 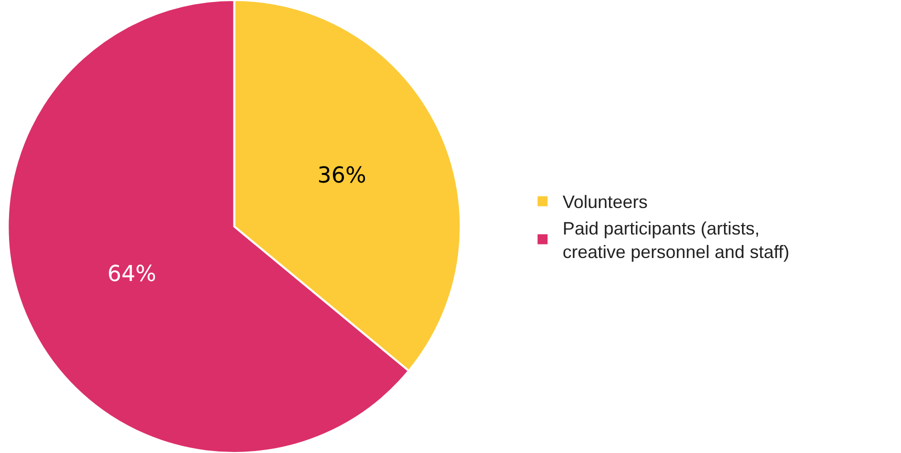 What do you see at coordinates (676, 240) in the screenshot?
I see `legend-label: Paid participants (artists, creative personnel and staff)` at bounding box center [676, 240].